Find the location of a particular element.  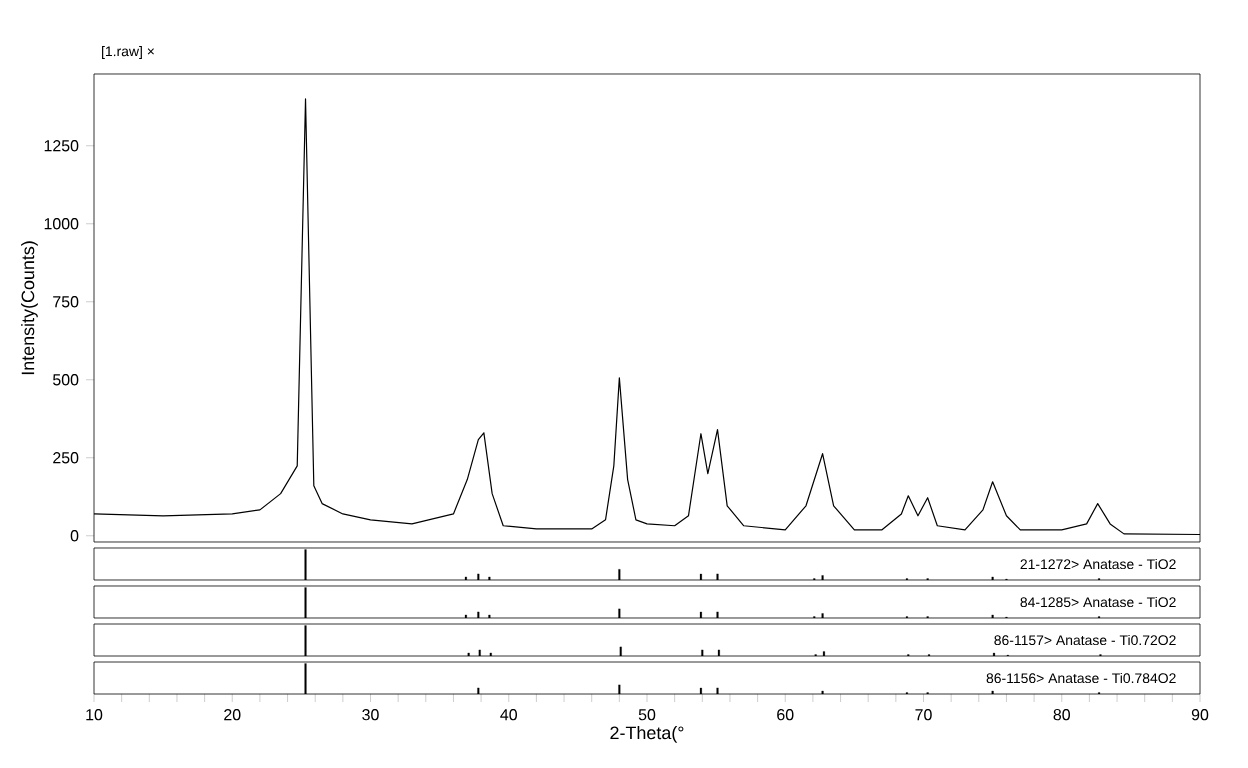

x-axis-title: 2-Theta(° is located at coordinates (647, 734).